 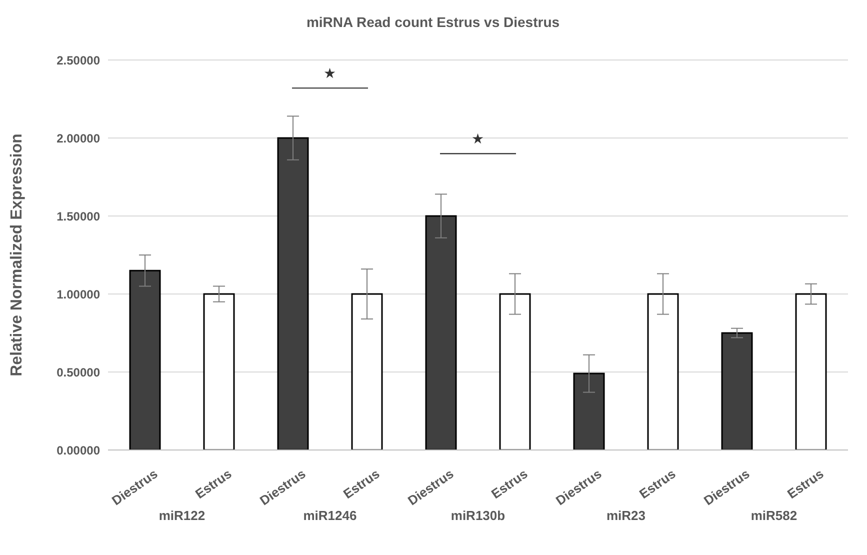 I want to click on y-tick-label: 0.50000, so click(x=78, y=372).